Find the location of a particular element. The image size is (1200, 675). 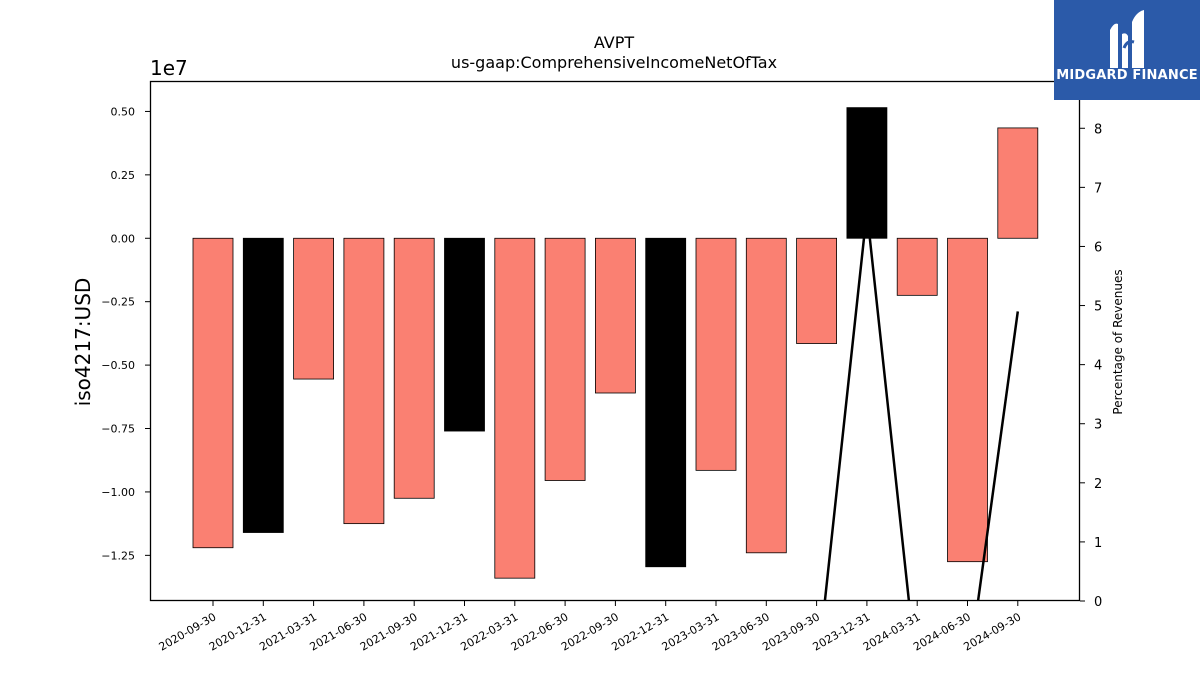

x-tick-label: 2024-09-30 is located at coordinates (992, 631).